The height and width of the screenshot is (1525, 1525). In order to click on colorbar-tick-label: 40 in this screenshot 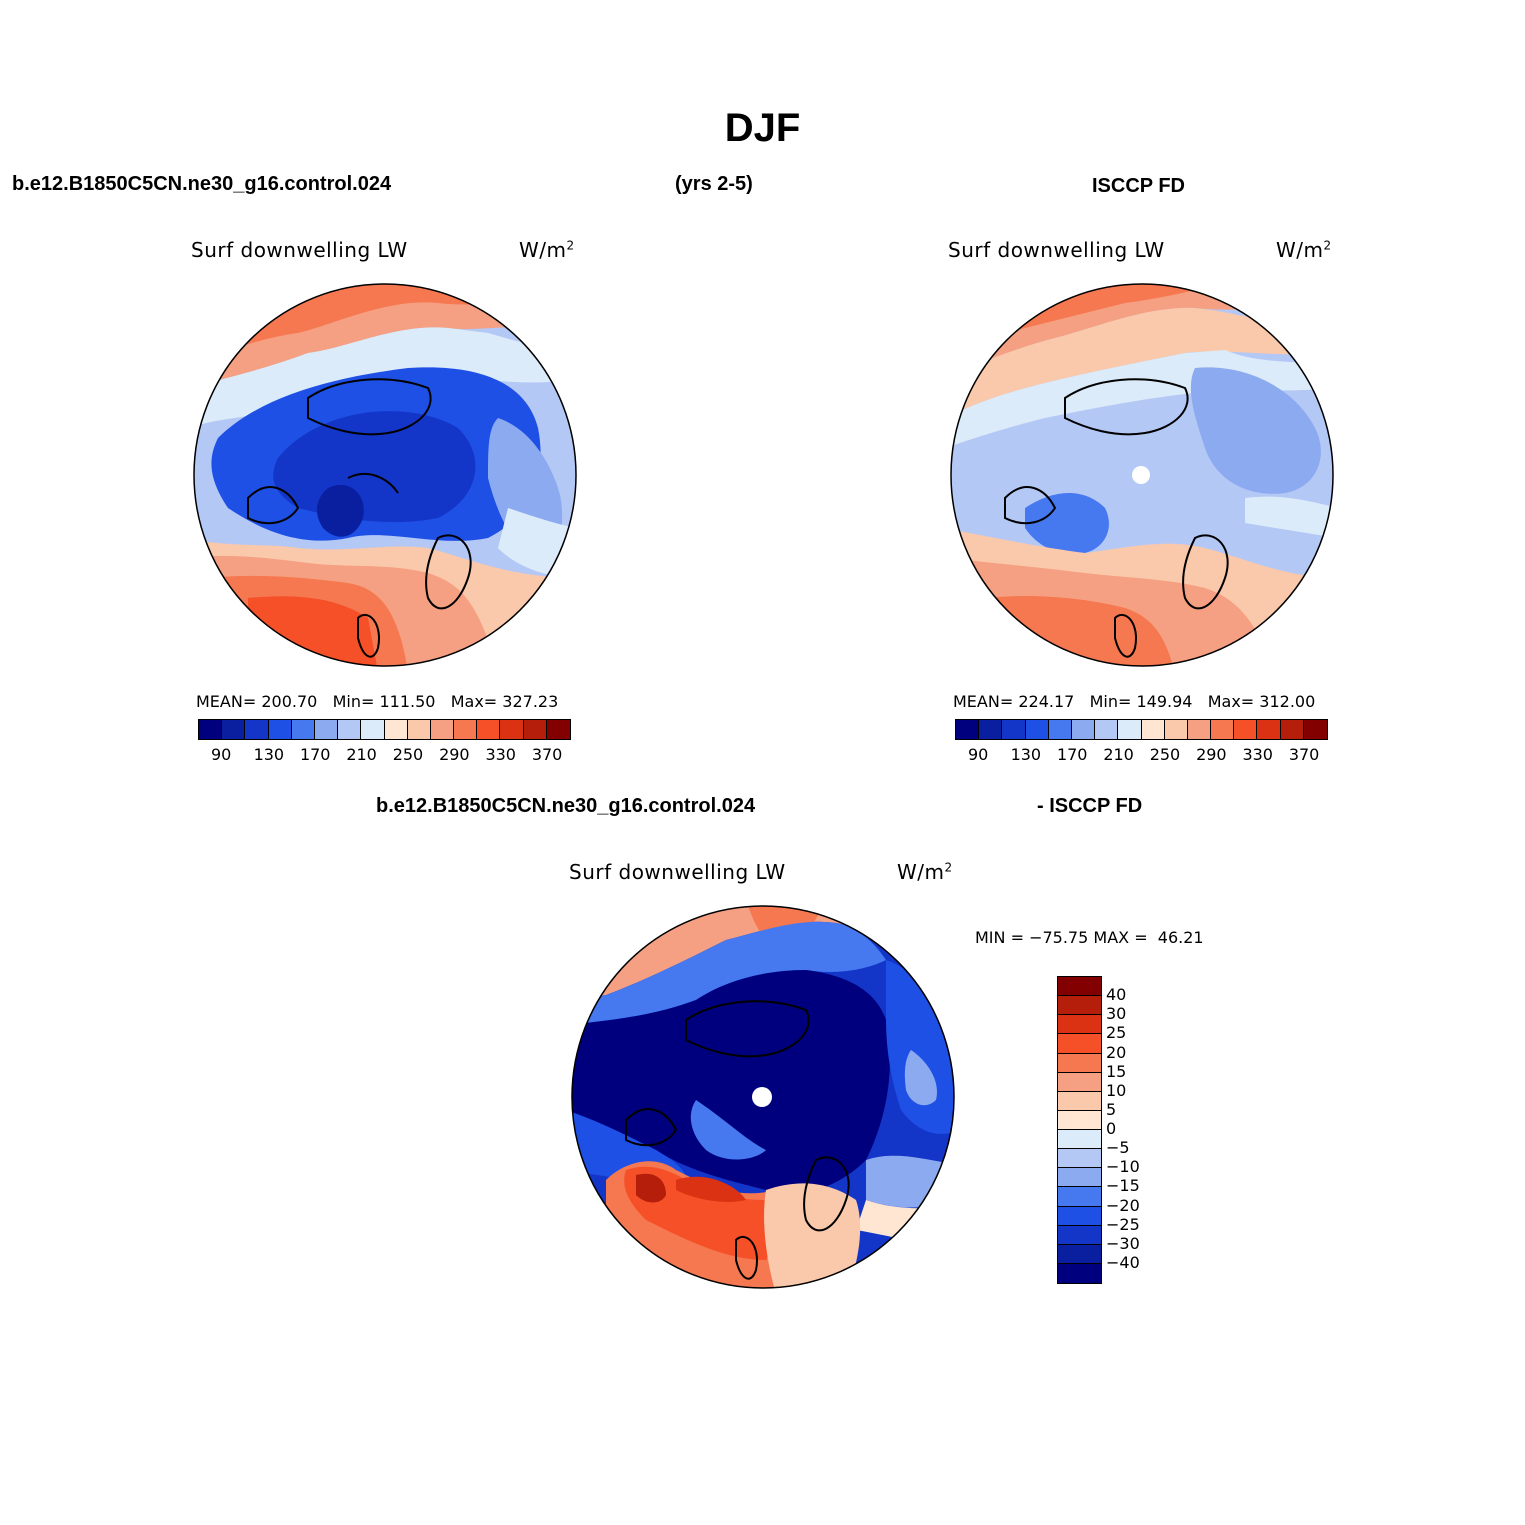, I will do `click(1116, 995)`.